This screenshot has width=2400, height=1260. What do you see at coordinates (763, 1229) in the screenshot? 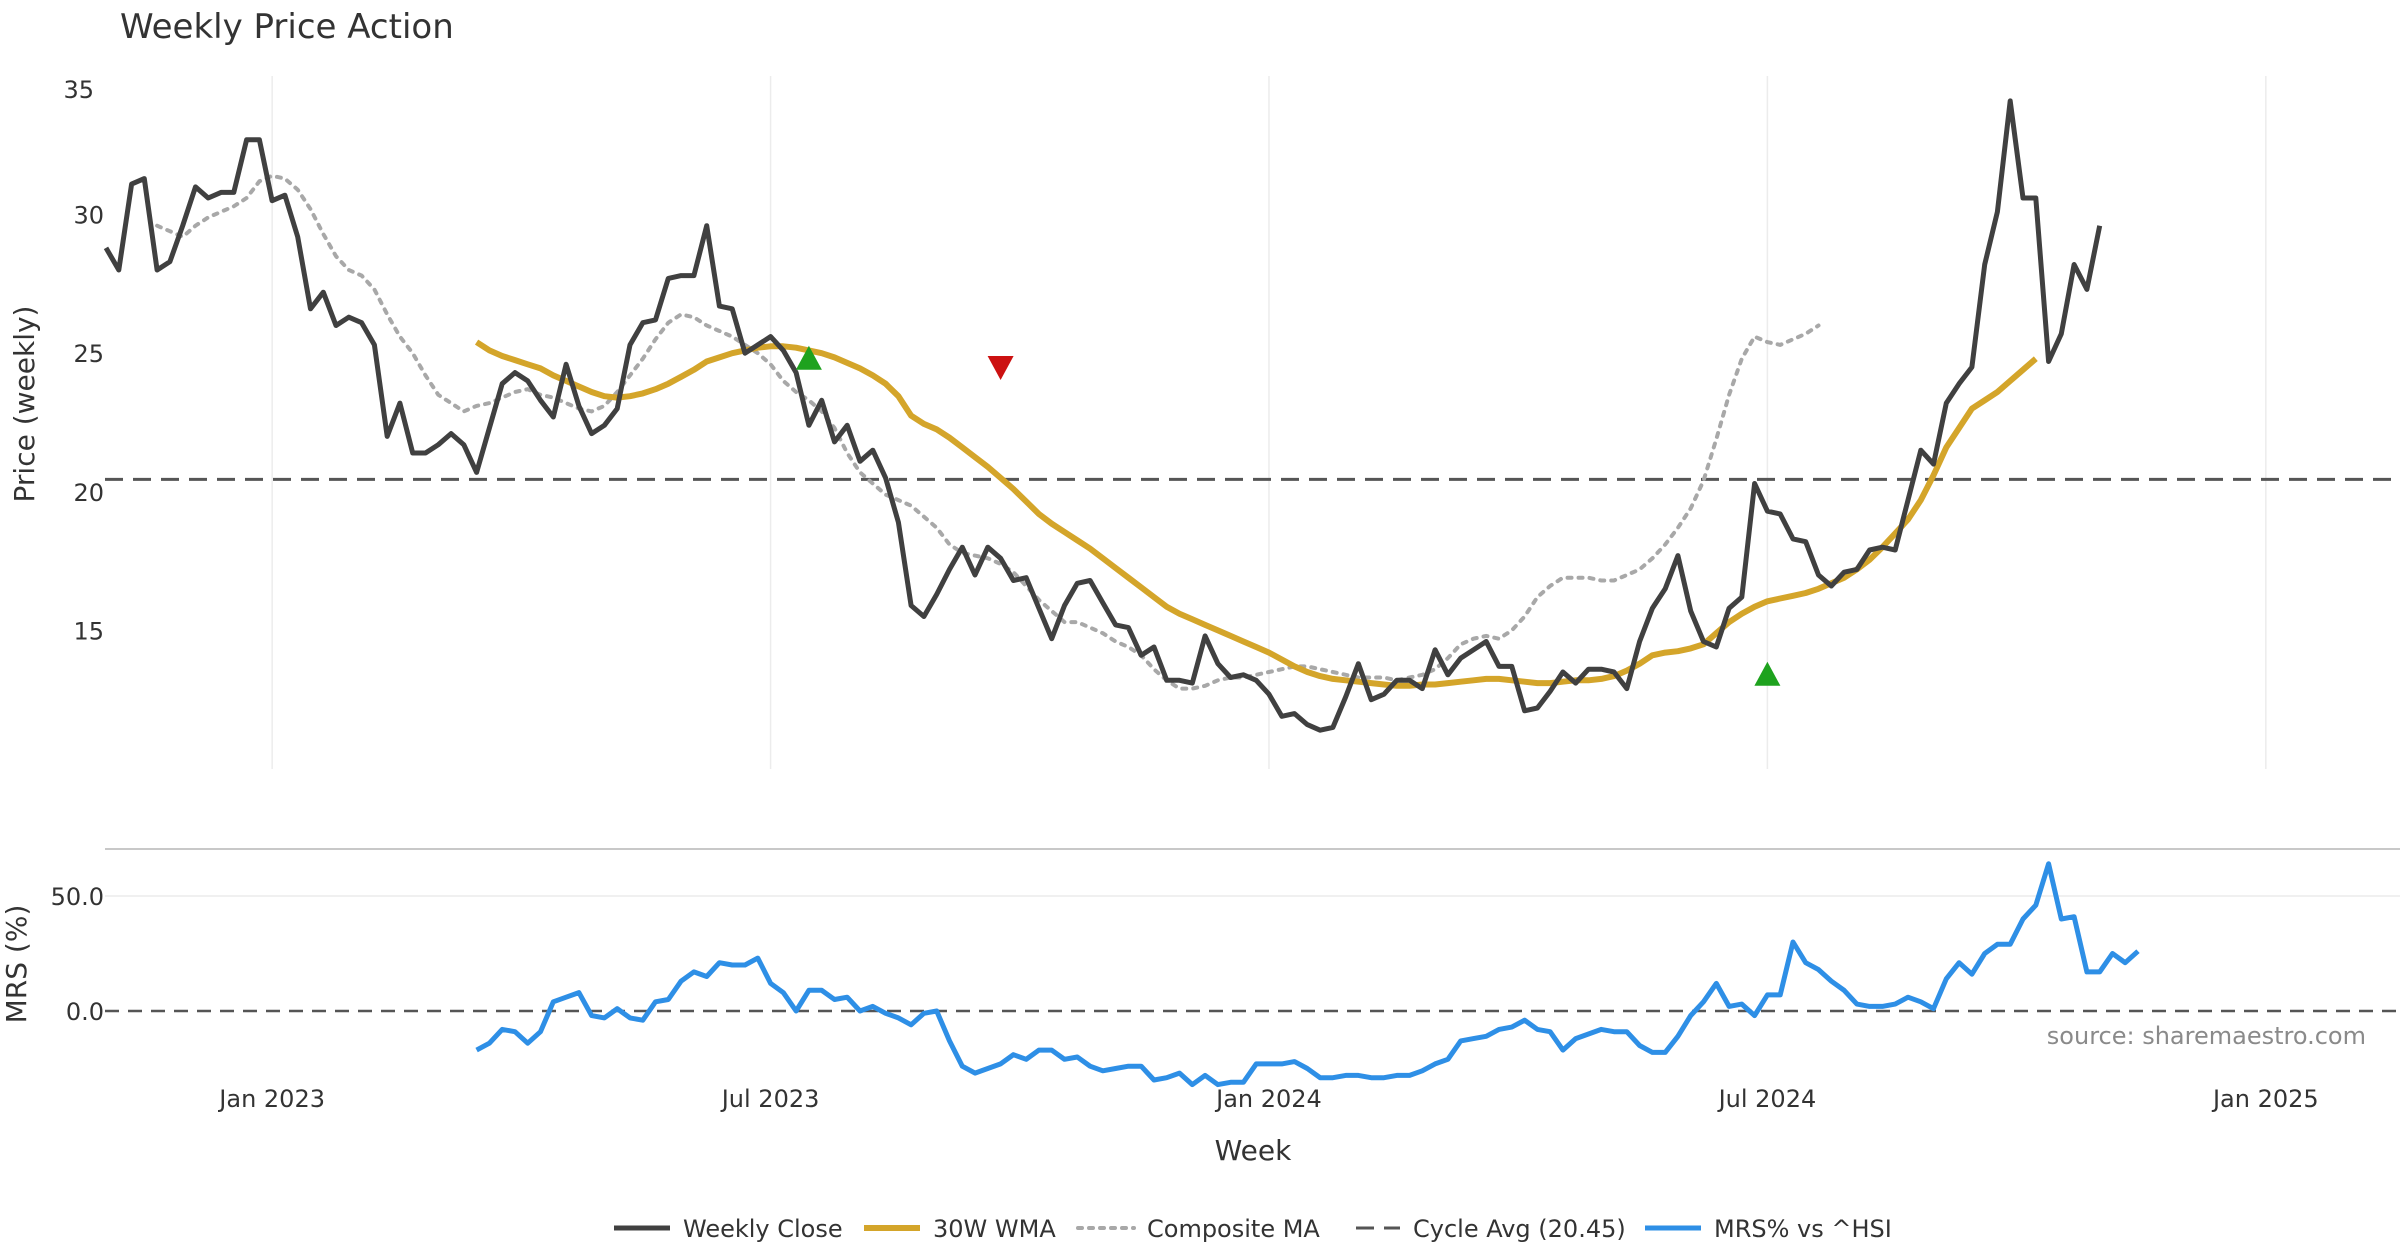
I see `legend-label-weekly-close: Weekly Close` at bounding box center [763, 1229].